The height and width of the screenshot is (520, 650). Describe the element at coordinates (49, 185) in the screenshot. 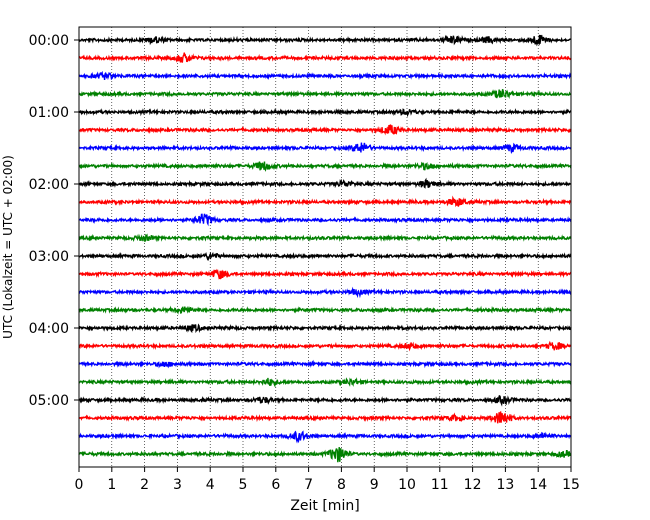

I see `y-tick-label: 02:00` at that location.